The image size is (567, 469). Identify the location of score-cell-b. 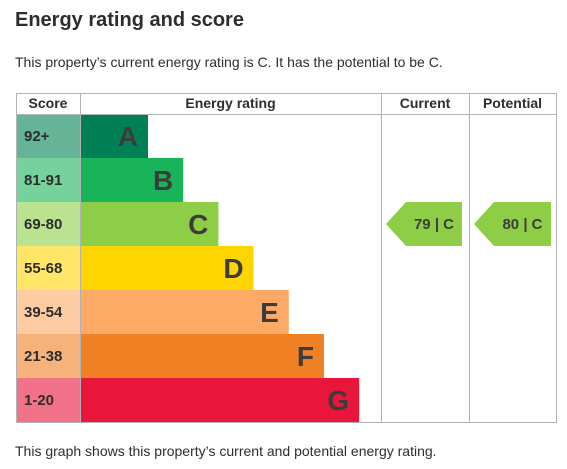
(48, 180).